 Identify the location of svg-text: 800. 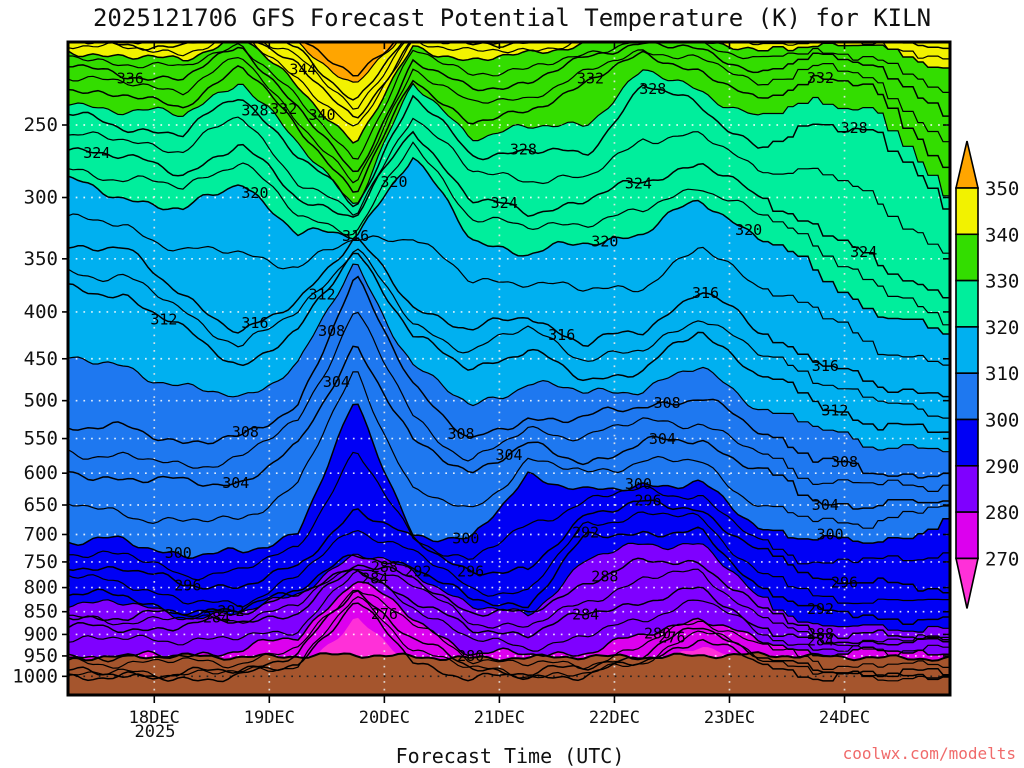
(41, 588).